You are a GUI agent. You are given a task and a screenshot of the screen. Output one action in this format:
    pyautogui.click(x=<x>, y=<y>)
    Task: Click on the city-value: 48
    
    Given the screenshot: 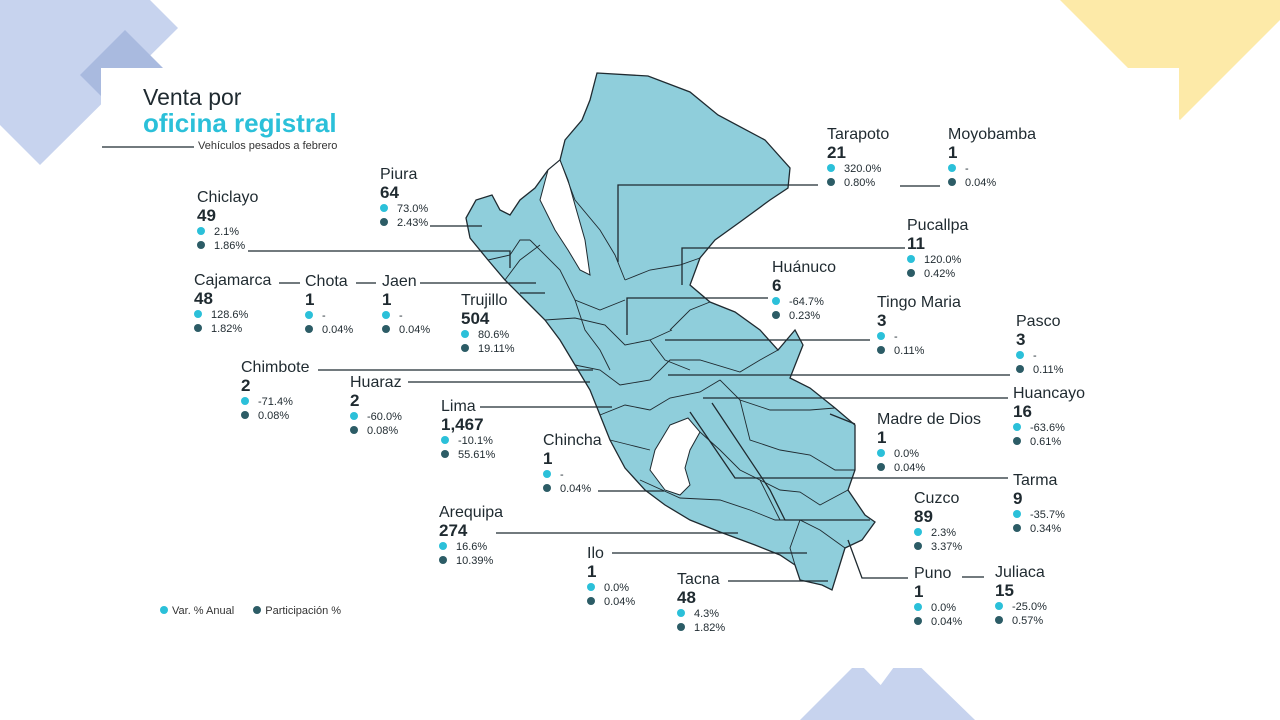 What is the action you would take?
    pyautogui.click(x=686, y=597)
    